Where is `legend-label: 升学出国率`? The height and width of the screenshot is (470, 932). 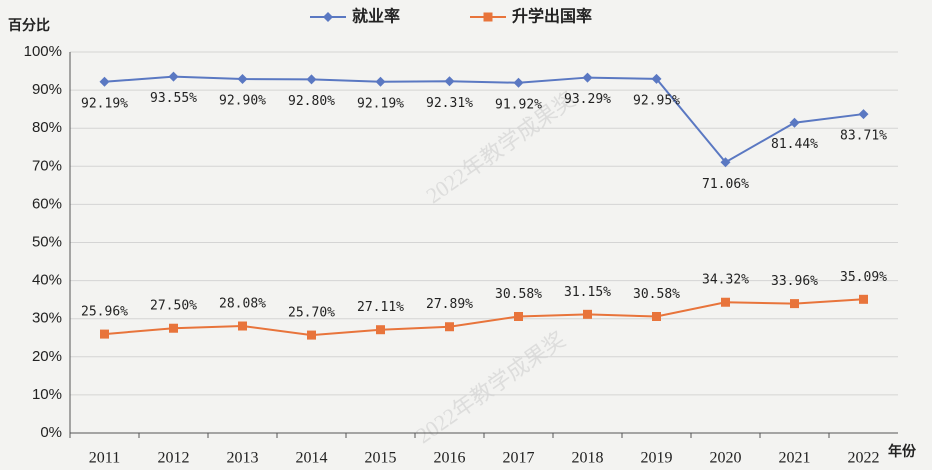 legend-label: 升学出国率 is located at coordinates (552, 16).